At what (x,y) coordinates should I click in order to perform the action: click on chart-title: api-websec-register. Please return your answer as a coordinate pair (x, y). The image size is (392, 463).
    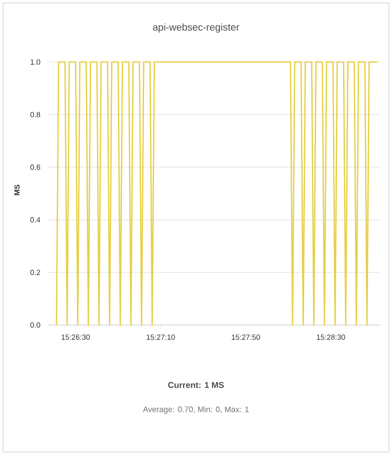
    Looking at the image, I should click on (196, 28).